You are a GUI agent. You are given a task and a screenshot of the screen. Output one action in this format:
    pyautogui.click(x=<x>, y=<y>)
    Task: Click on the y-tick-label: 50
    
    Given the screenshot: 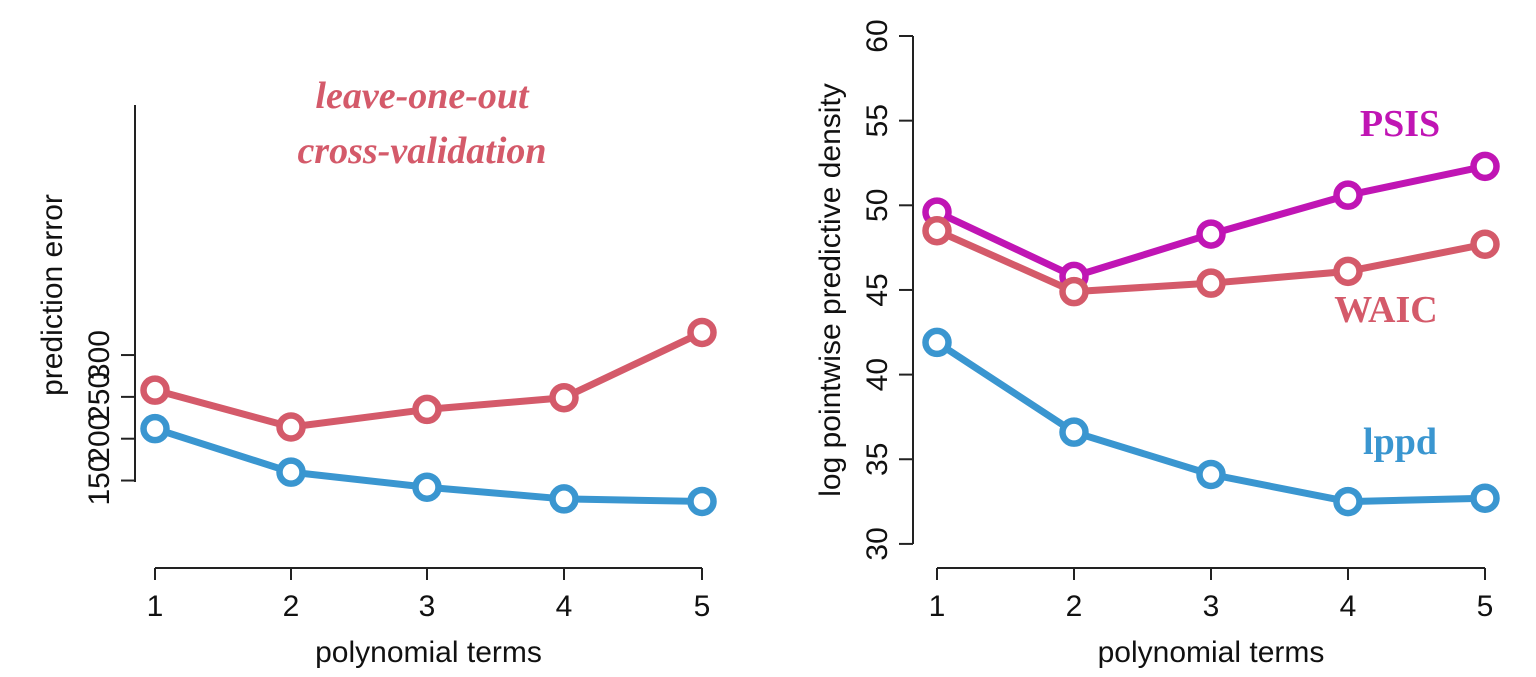 What is the action you would take?
    pyautogui.click(x=877, y=205)
    